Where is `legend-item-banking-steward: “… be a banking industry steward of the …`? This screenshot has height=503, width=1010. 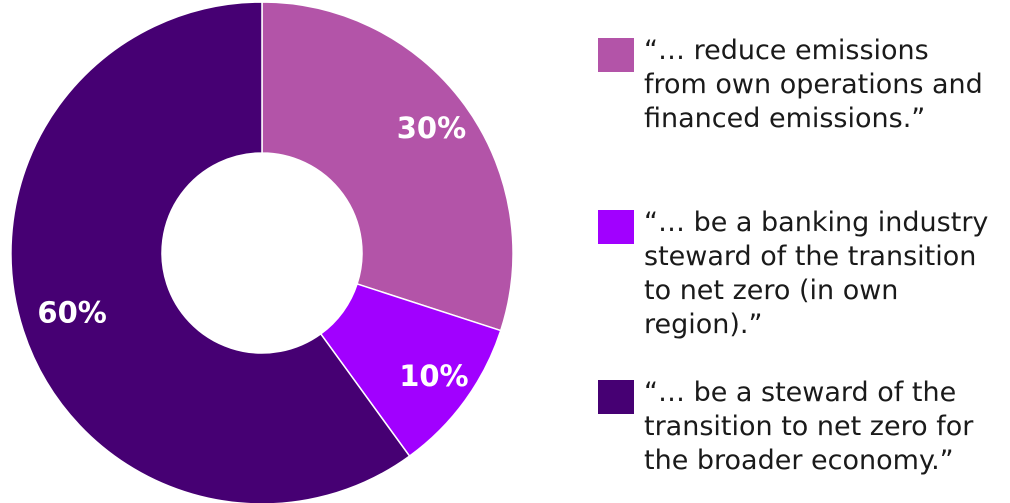
legend-item-banking-steward: “… be a banking industry steward of the … is located at coordinates (796, 274).